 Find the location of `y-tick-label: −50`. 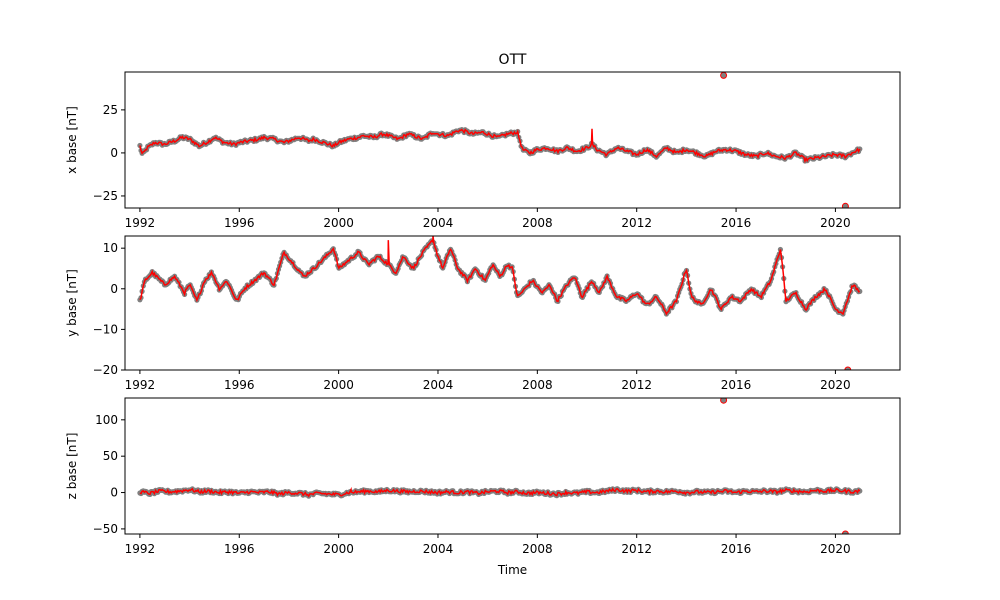

y-tick-label: −50 is located at coordinates (105, 529).